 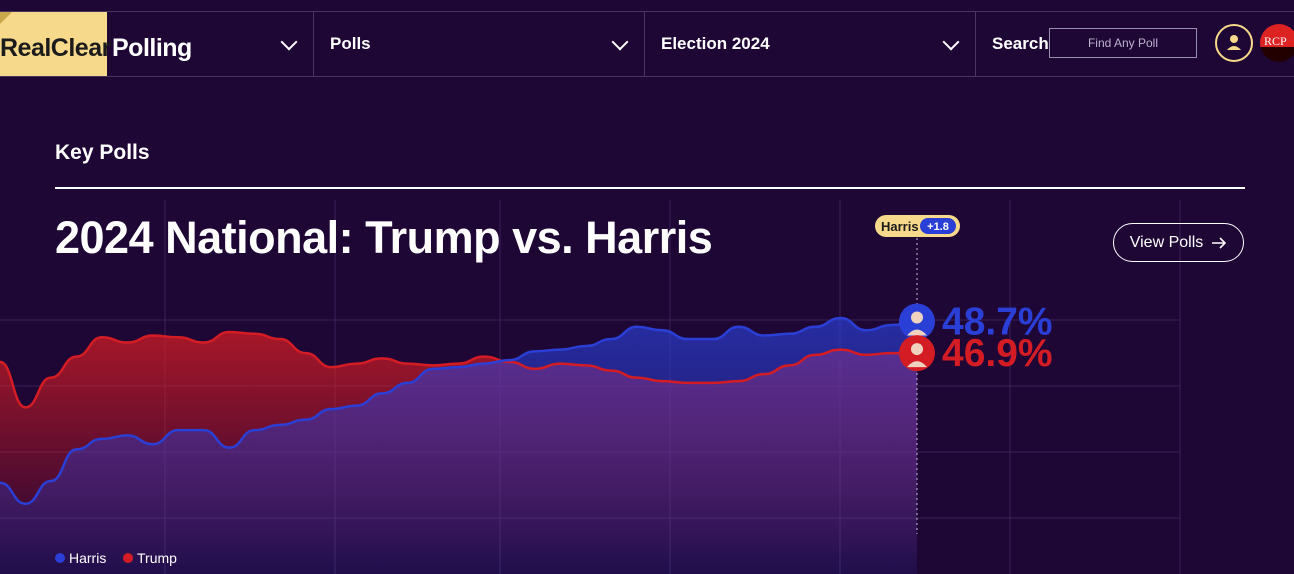 What do you see at coordinates (87, 558) in the screenshot?
I see `legend-label-harris: Harris` at bounding box center [87, 558].